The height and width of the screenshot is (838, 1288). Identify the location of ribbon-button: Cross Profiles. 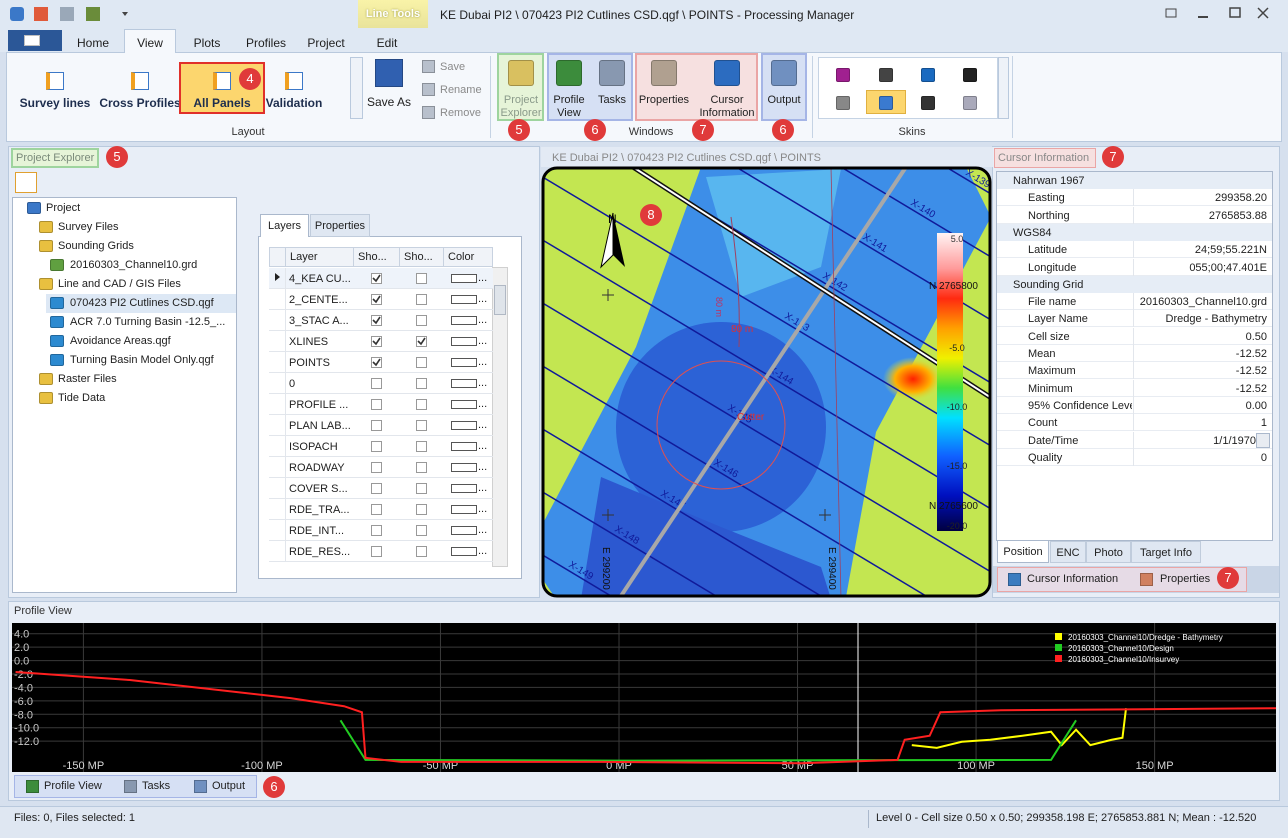
(140, 103).